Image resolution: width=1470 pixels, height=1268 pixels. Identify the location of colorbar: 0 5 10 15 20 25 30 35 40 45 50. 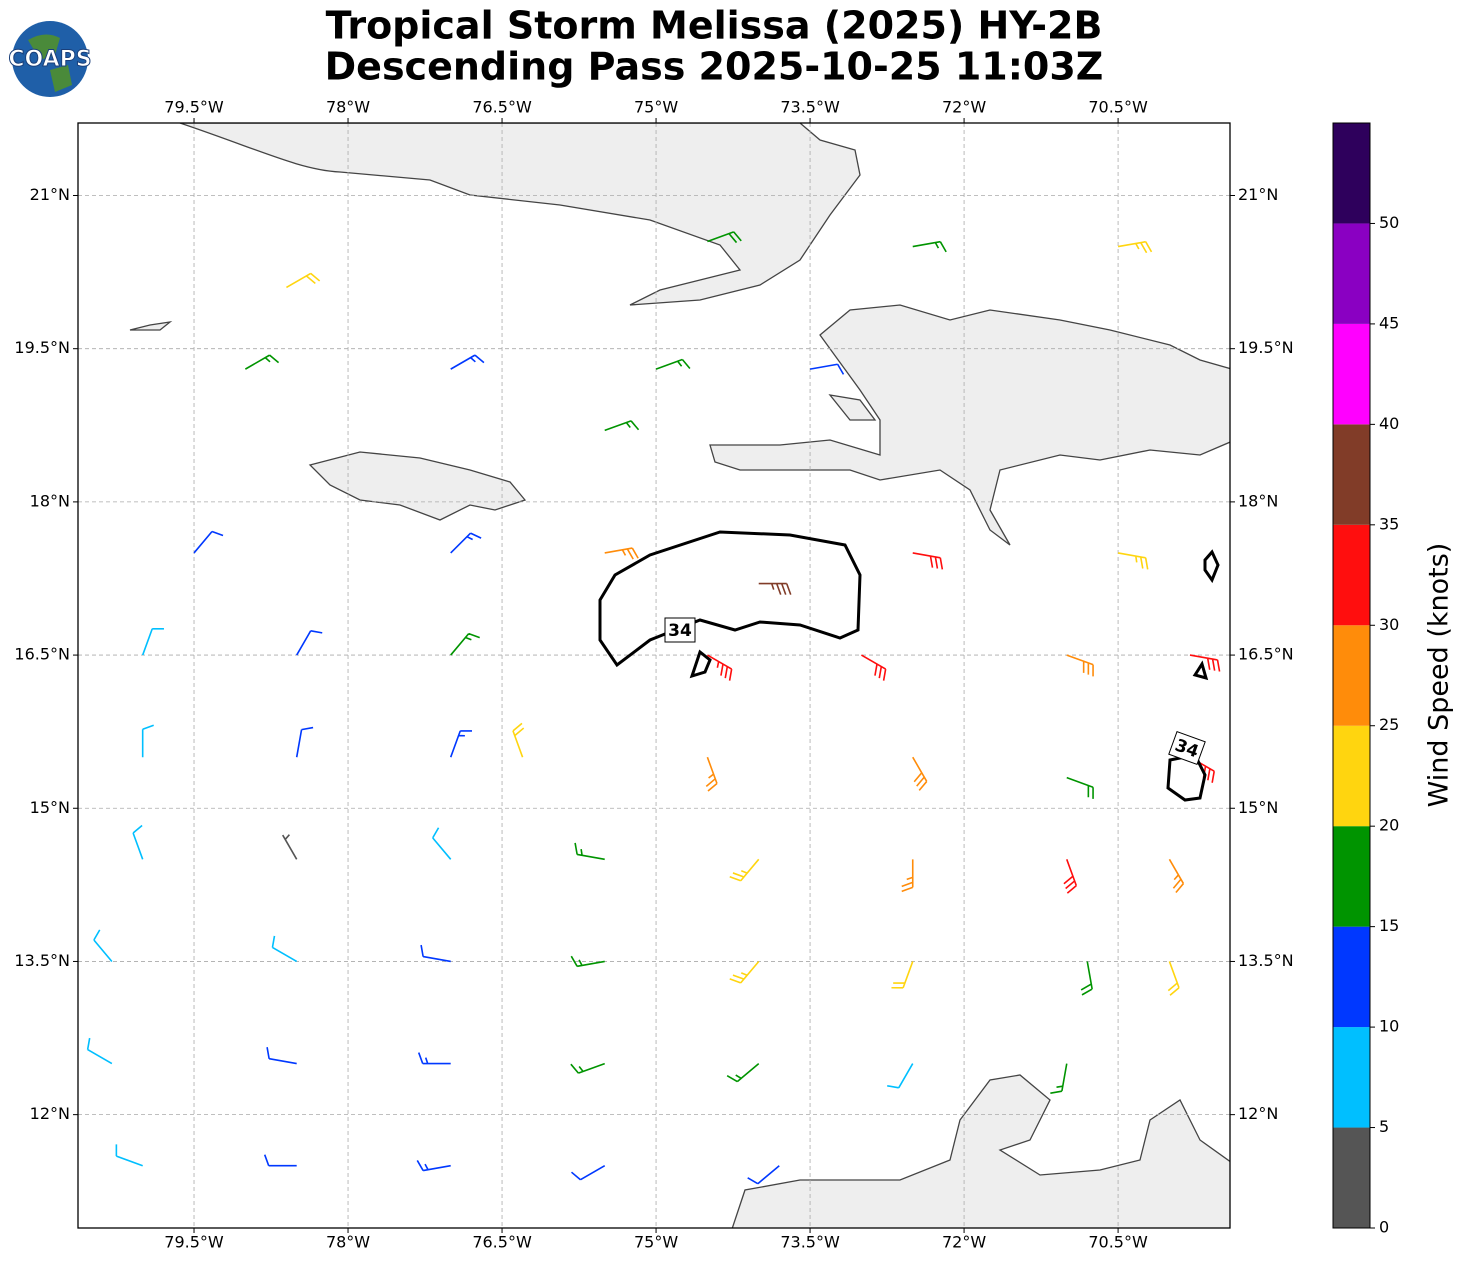
(1365, 679).